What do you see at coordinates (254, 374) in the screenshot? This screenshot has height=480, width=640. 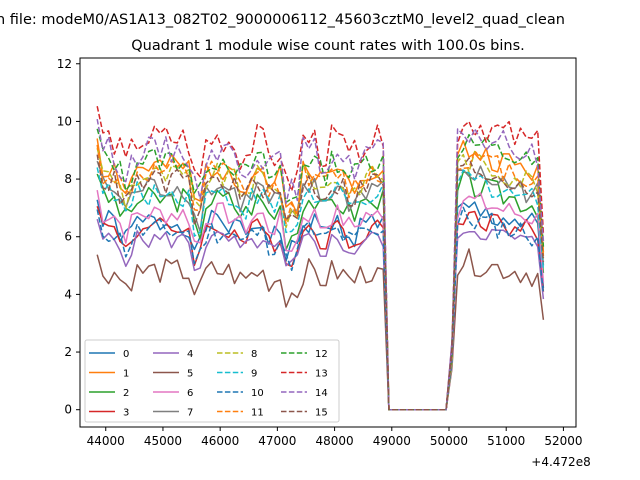 I see `legend-label-9: 9` at bounding box center [254, 374].